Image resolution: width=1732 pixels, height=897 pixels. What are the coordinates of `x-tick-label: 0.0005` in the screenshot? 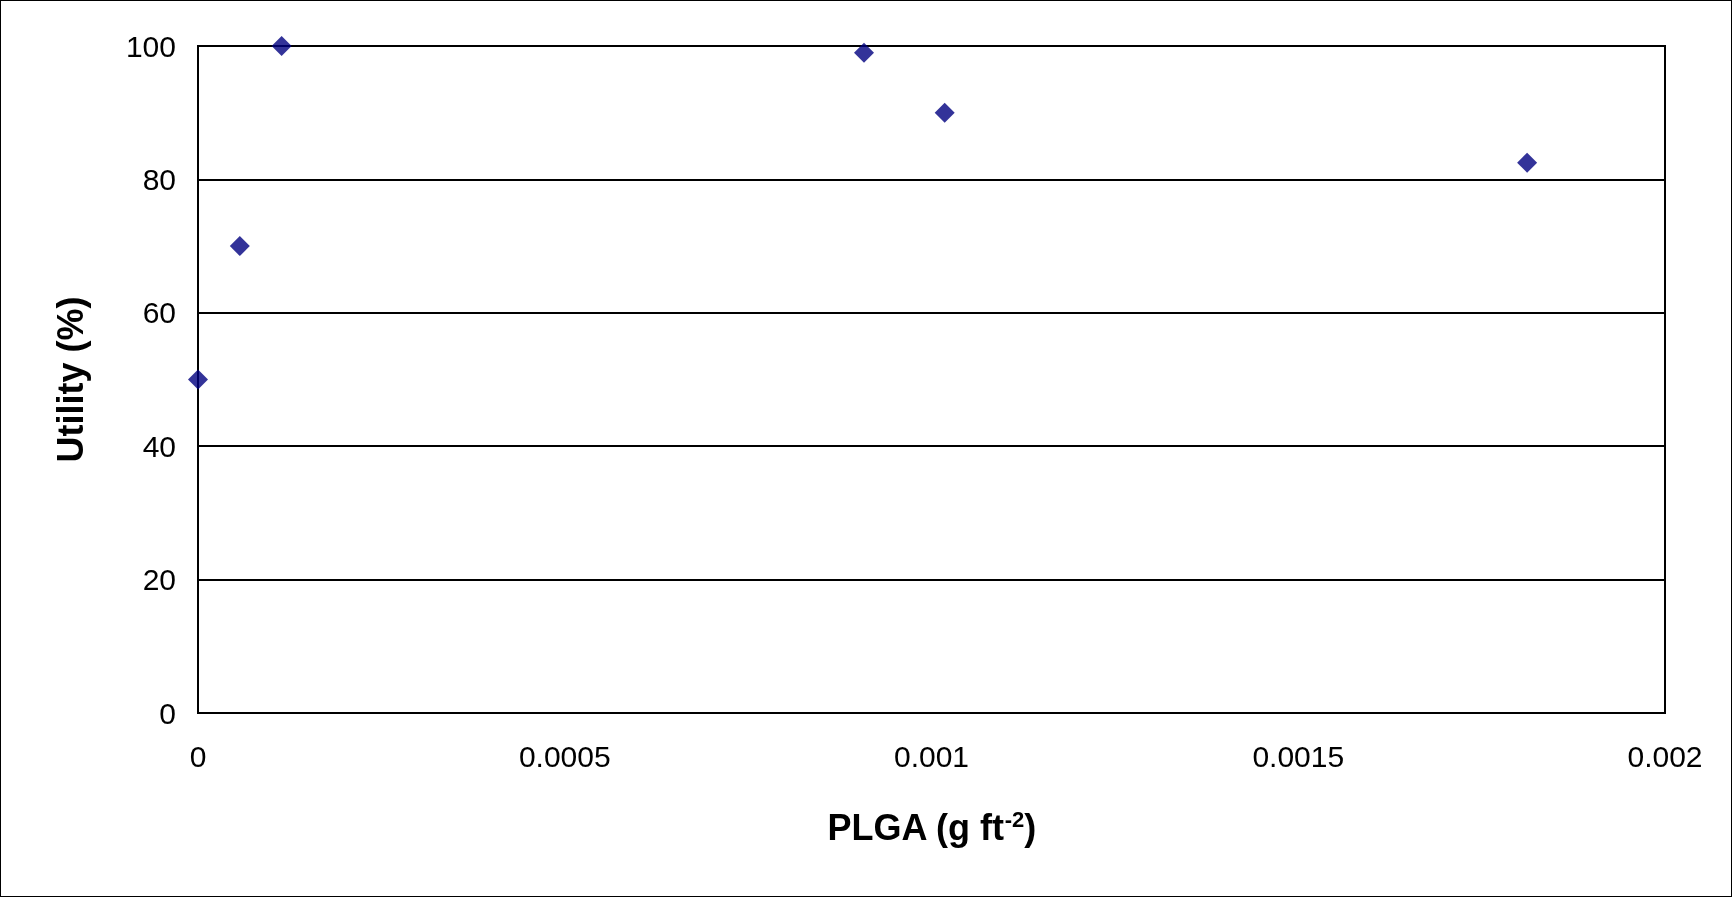 It's located at (564, 756).